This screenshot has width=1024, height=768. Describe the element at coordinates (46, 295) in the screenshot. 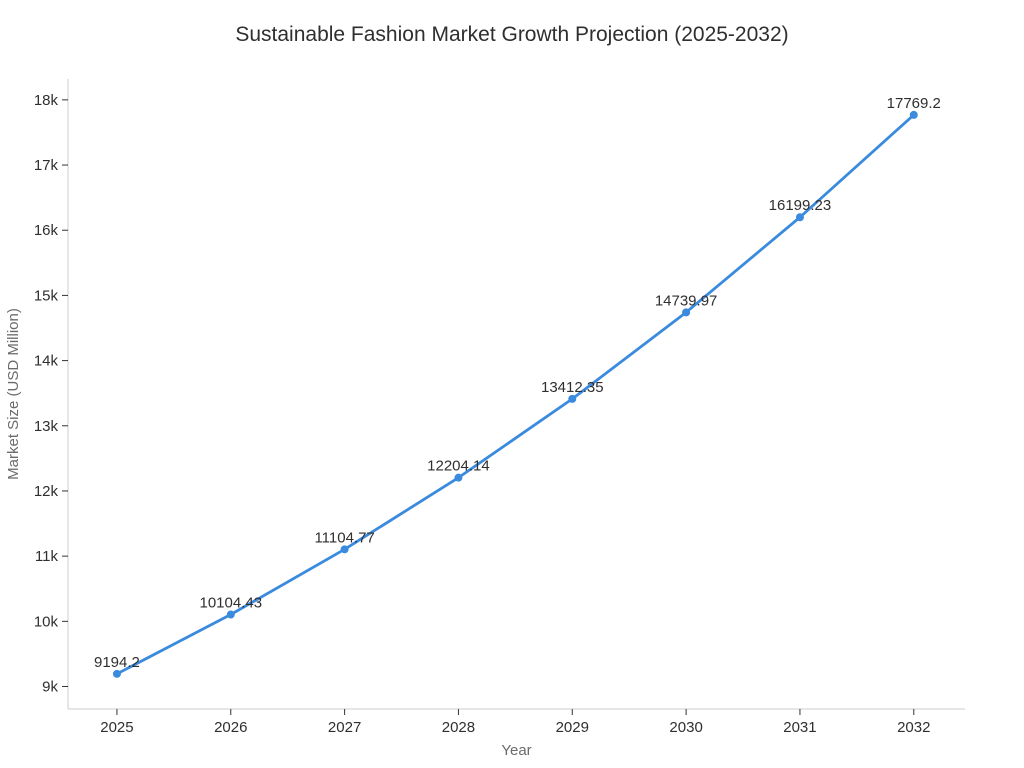

I see `y-tick-label: 15k` at that location.